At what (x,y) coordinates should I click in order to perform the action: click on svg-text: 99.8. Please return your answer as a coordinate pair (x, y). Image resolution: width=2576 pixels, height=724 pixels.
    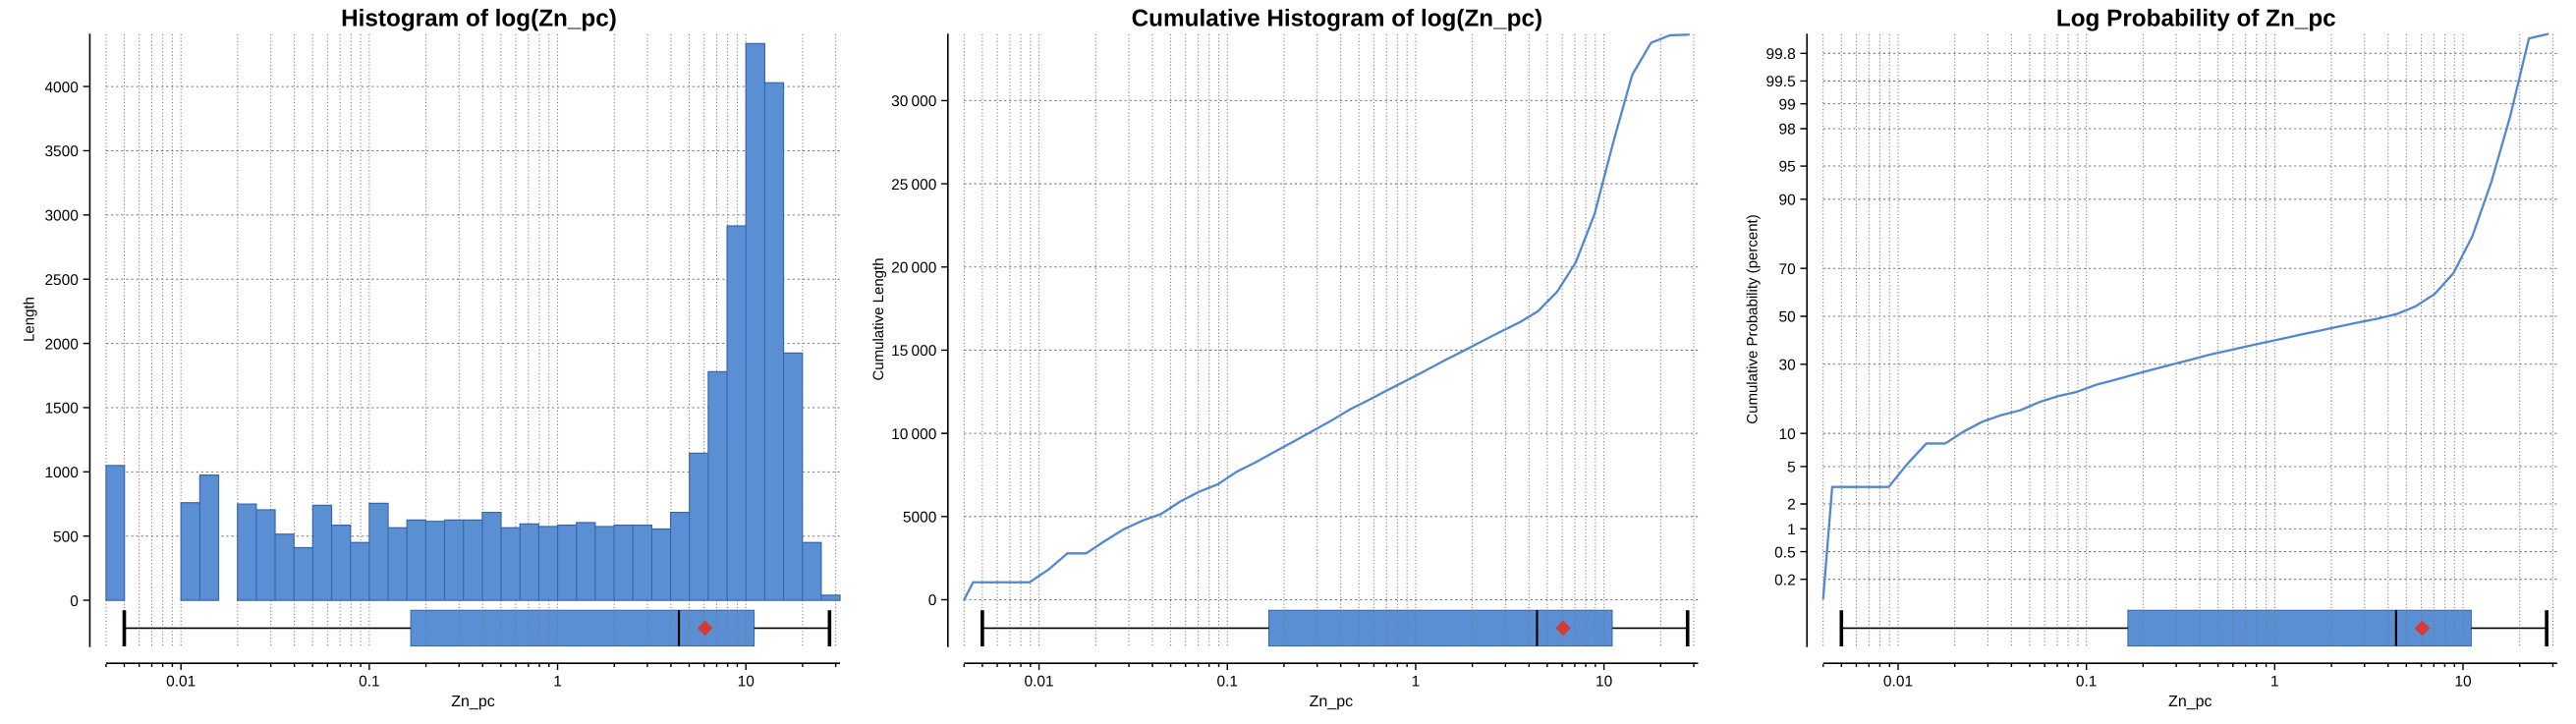
    Looking at the image, I should click on (1781, 54).